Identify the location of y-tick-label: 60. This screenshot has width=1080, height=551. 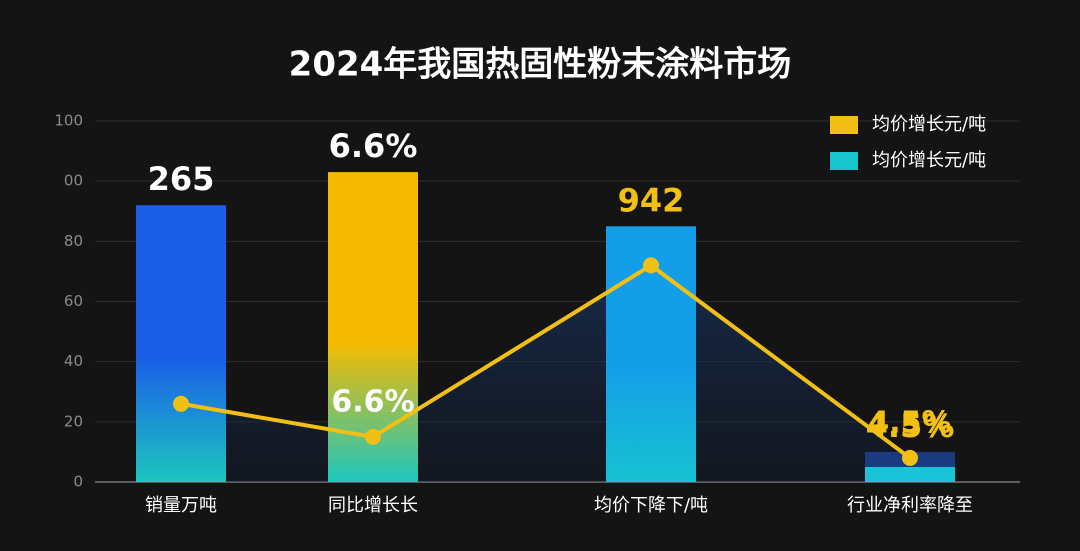
(73, 301).